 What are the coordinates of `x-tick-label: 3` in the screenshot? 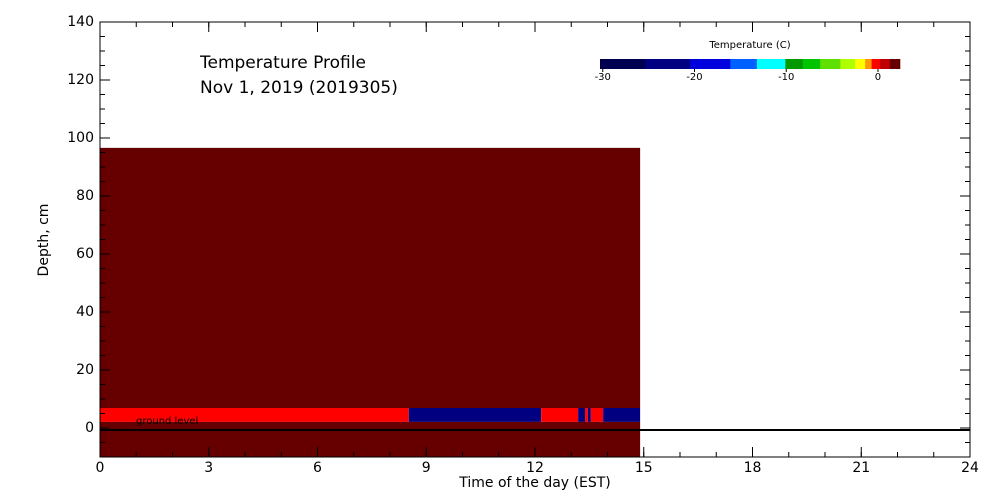 It's located at (208, 468).